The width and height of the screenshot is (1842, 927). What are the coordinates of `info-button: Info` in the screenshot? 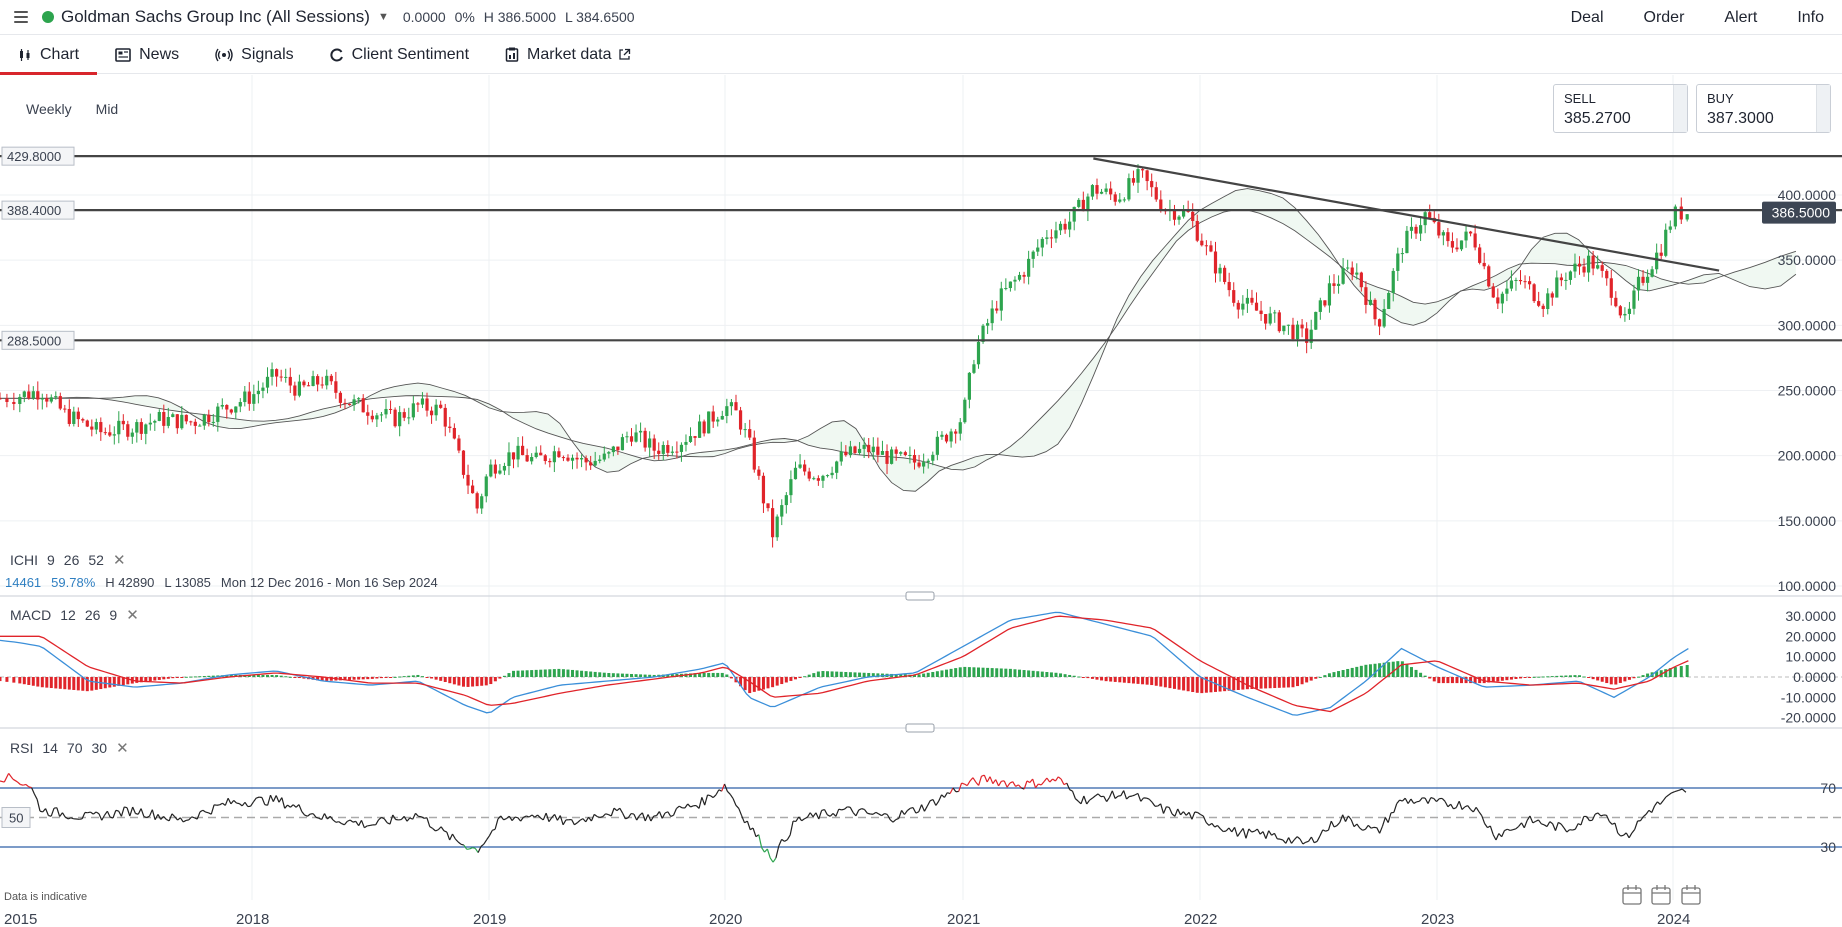 It's located at (1810, 17).